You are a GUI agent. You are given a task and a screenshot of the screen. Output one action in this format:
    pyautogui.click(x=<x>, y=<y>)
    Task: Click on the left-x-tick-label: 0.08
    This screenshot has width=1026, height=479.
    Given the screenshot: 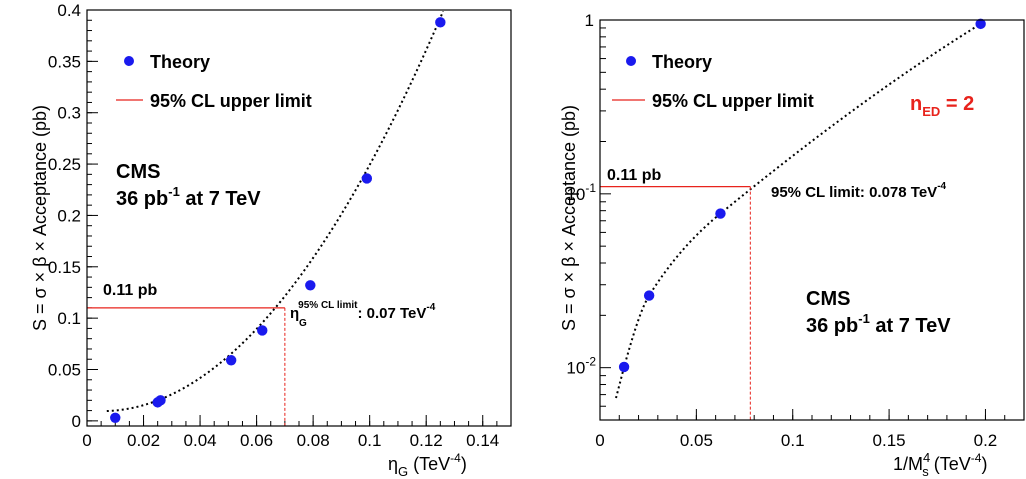 What is the action you would take?
    pyautogui.click(x=313, y=440)
    